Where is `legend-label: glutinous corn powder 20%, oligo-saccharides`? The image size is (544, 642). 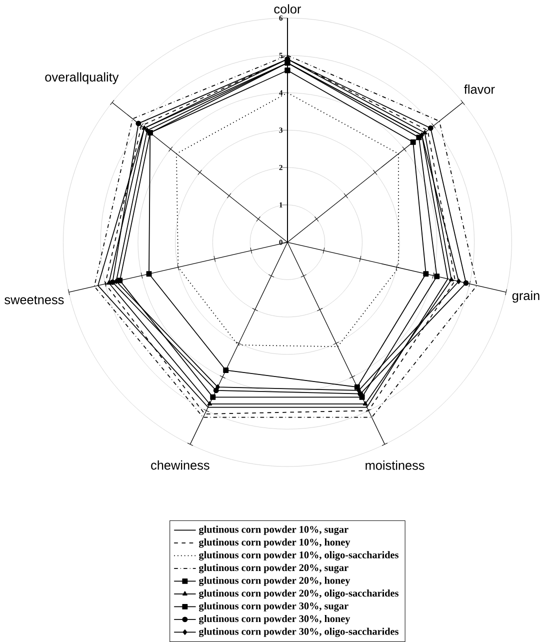
legend-label: glutinous corn powder 20%, oligo-saccharides is located at coordinates (298, 594).